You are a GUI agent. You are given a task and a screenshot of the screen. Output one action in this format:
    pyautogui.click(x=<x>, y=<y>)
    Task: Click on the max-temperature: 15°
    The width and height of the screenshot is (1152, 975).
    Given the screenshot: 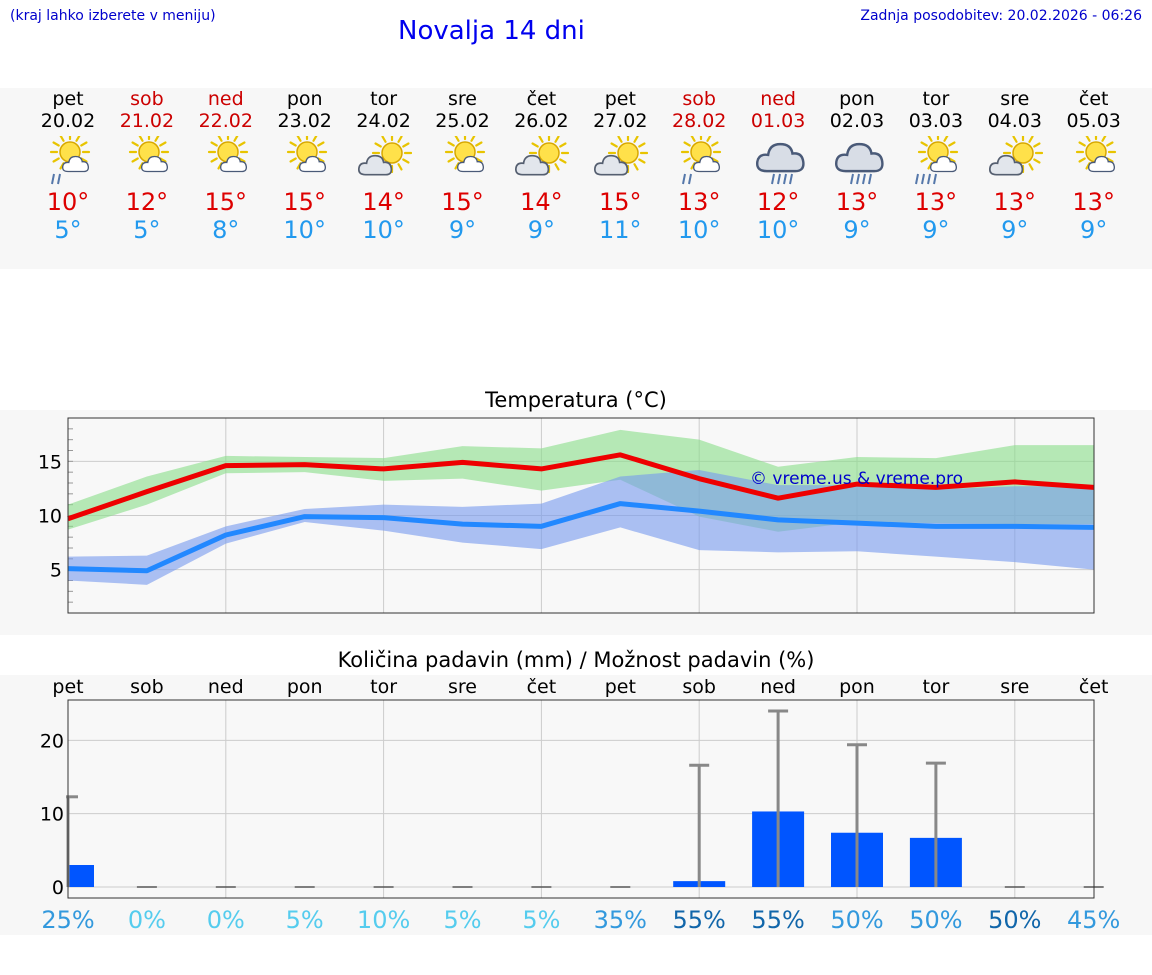 What is the action you would take?
    pyautogui.click(x=226, y=202)
    